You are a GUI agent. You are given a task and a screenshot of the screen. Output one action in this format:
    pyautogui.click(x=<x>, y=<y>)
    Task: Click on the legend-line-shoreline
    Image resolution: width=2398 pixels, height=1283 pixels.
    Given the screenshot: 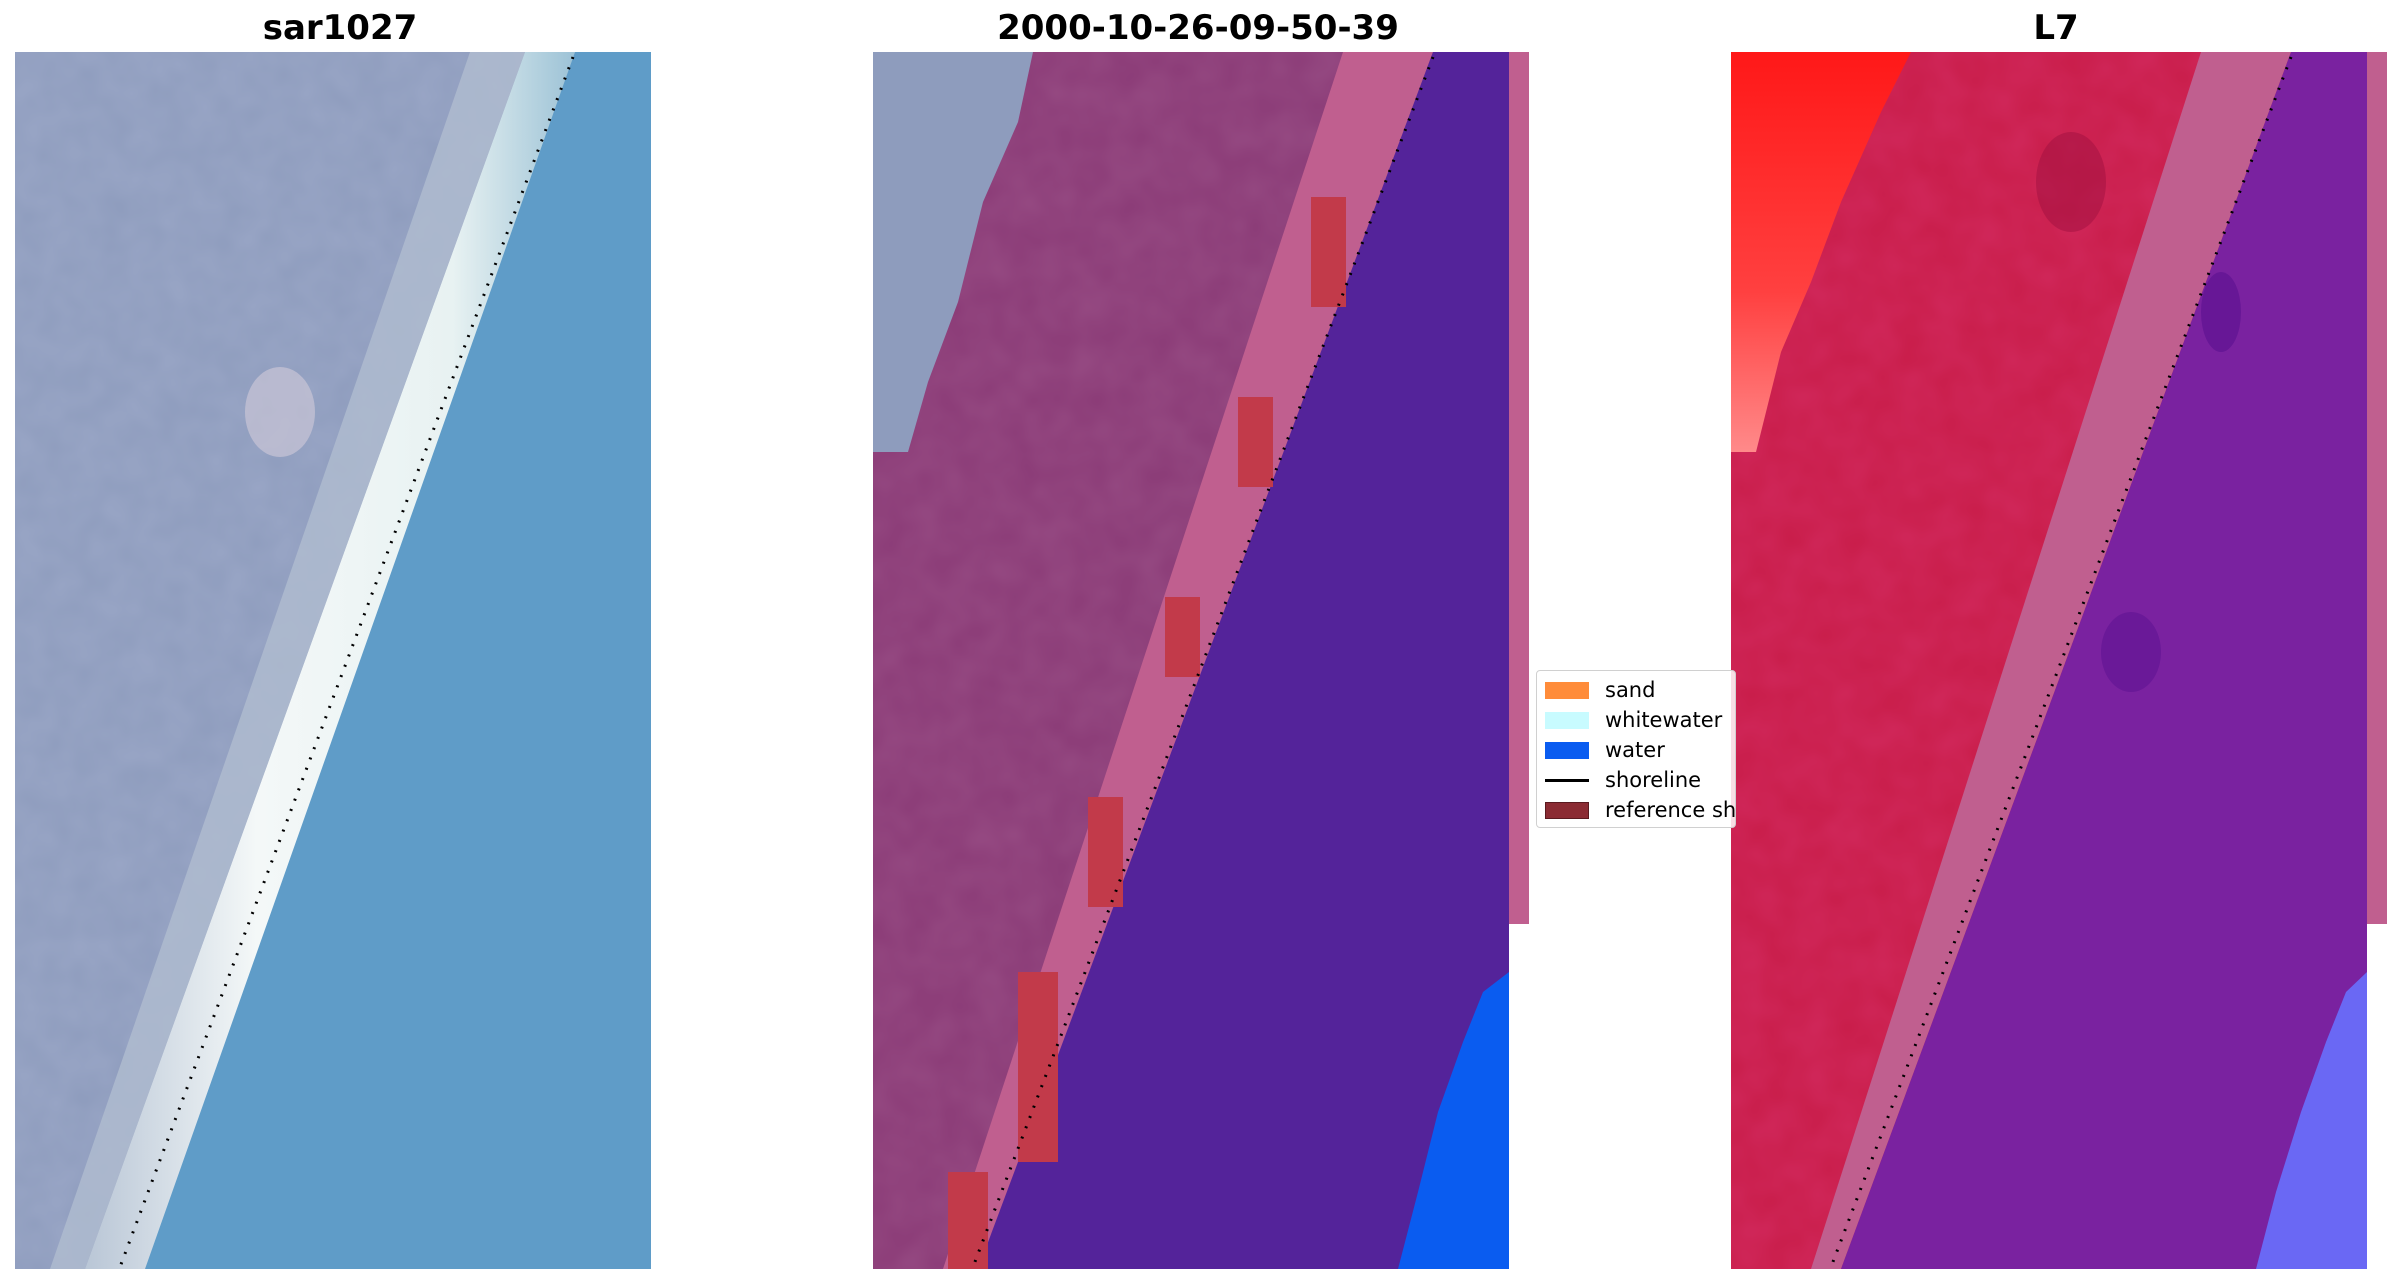 What is the action you would take?
    pyautogui.click(x=1567, y=780)
    